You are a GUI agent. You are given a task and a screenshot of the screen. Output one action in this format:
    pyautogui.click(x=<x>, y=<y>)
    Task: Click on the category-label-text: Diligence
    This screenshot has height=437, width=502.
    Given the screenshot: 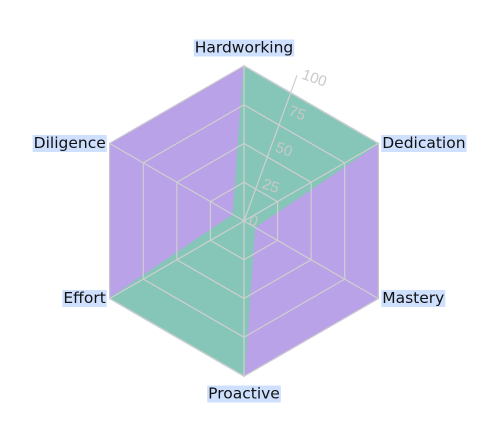 What is the action you would take?
    pyautogui.click(x=70, y=143)
    